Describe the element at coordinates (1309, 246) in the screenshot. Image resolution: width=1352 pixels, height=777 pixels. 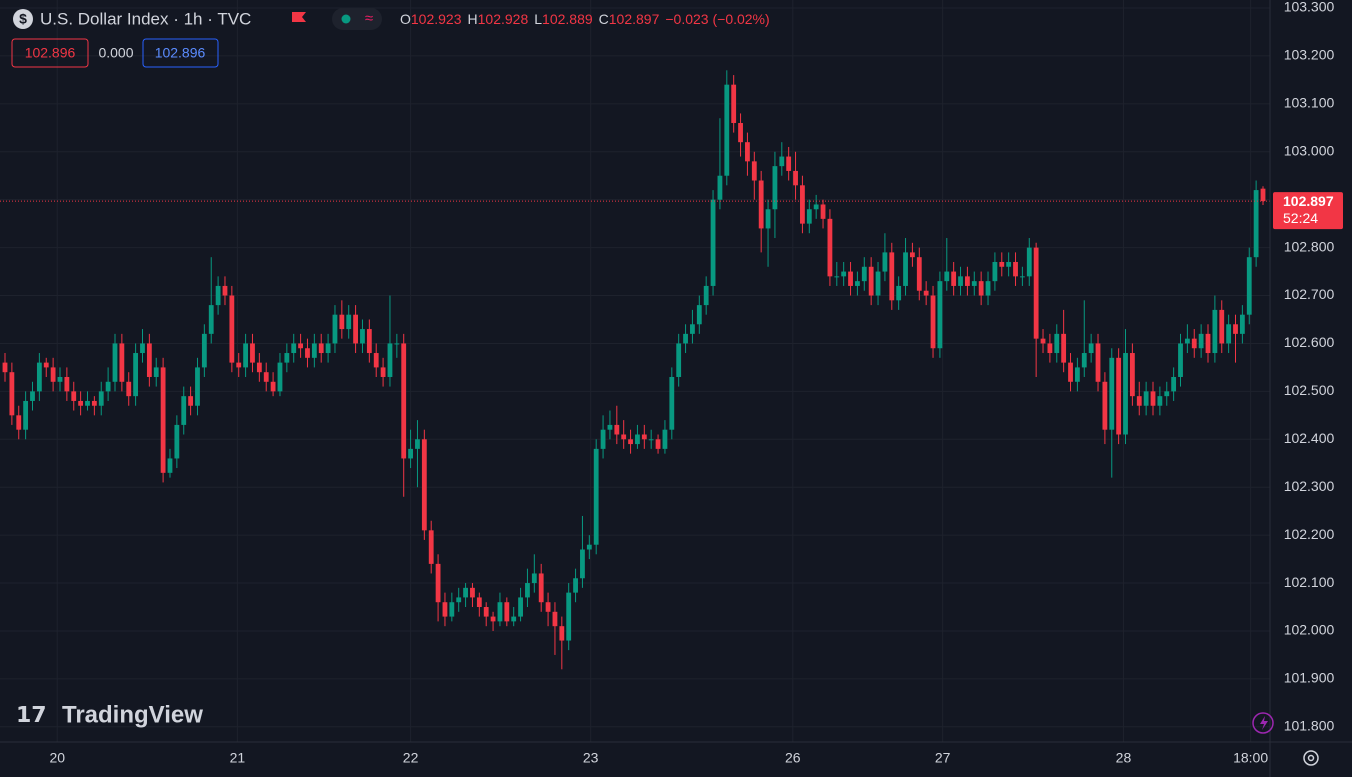
I see `y-tick-label: 102.800` at that location.